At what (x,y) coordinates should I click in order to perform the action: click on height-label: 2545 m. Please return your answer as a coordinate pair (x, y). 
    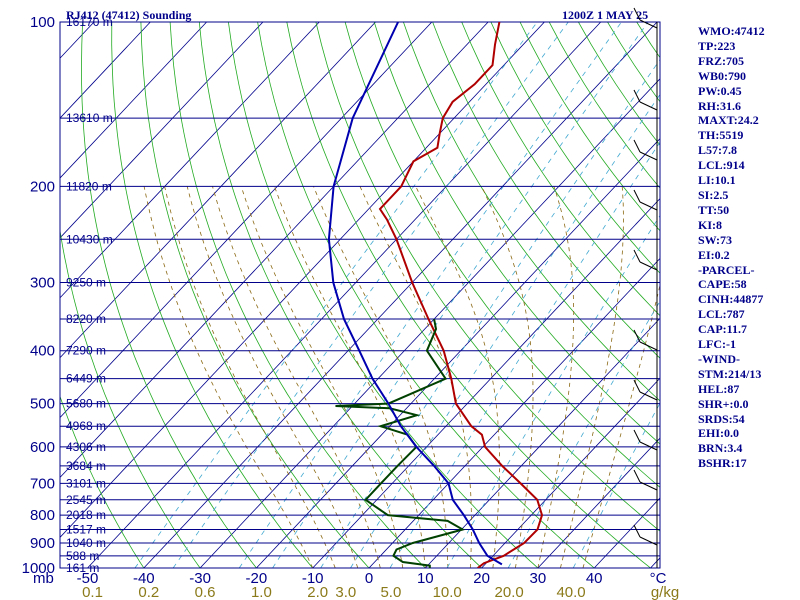
    Looking at the image, I should click on (86, 500).